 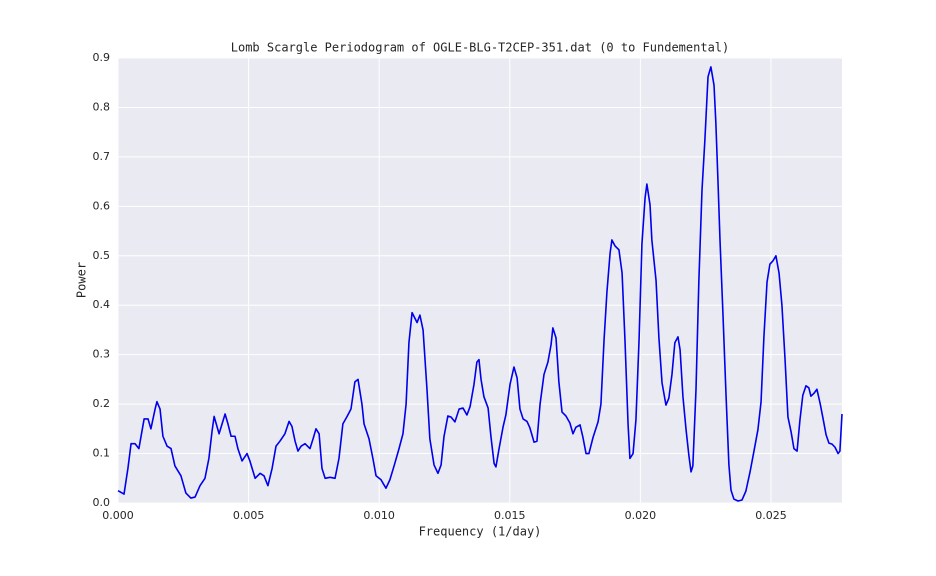 I want to click on y-tick-label: 0.8, so click(x=102, y=106).